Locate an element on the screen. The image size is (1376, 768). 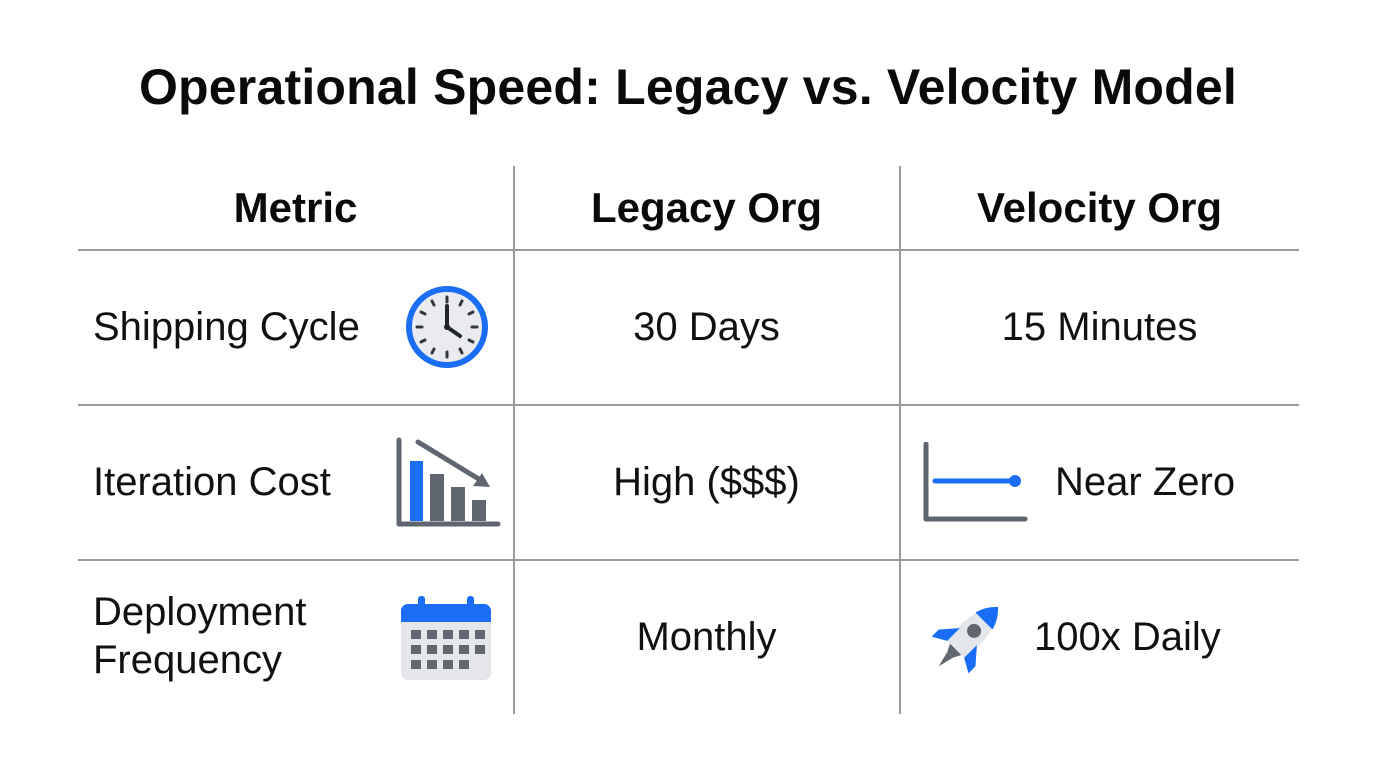
flat-line-chart-icon is located at coordinates (975, 482).